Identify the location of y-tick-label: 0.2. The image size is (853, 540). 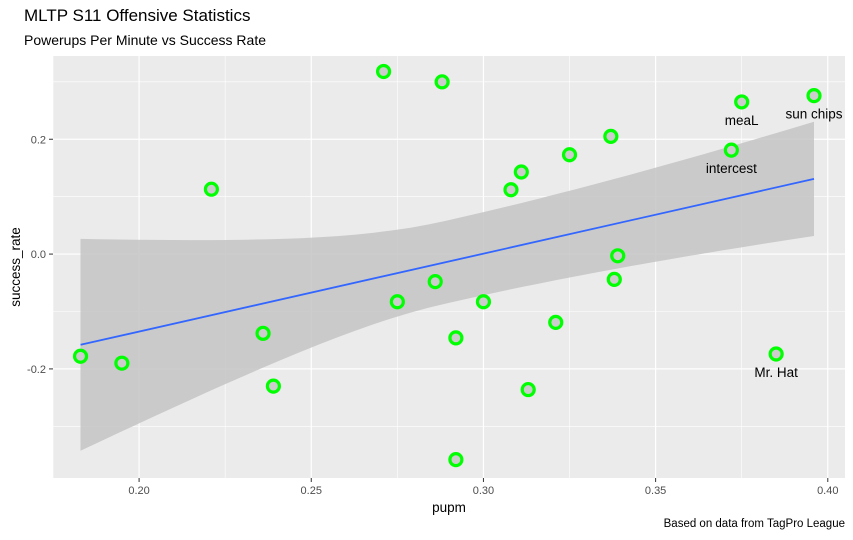
(38, 140).